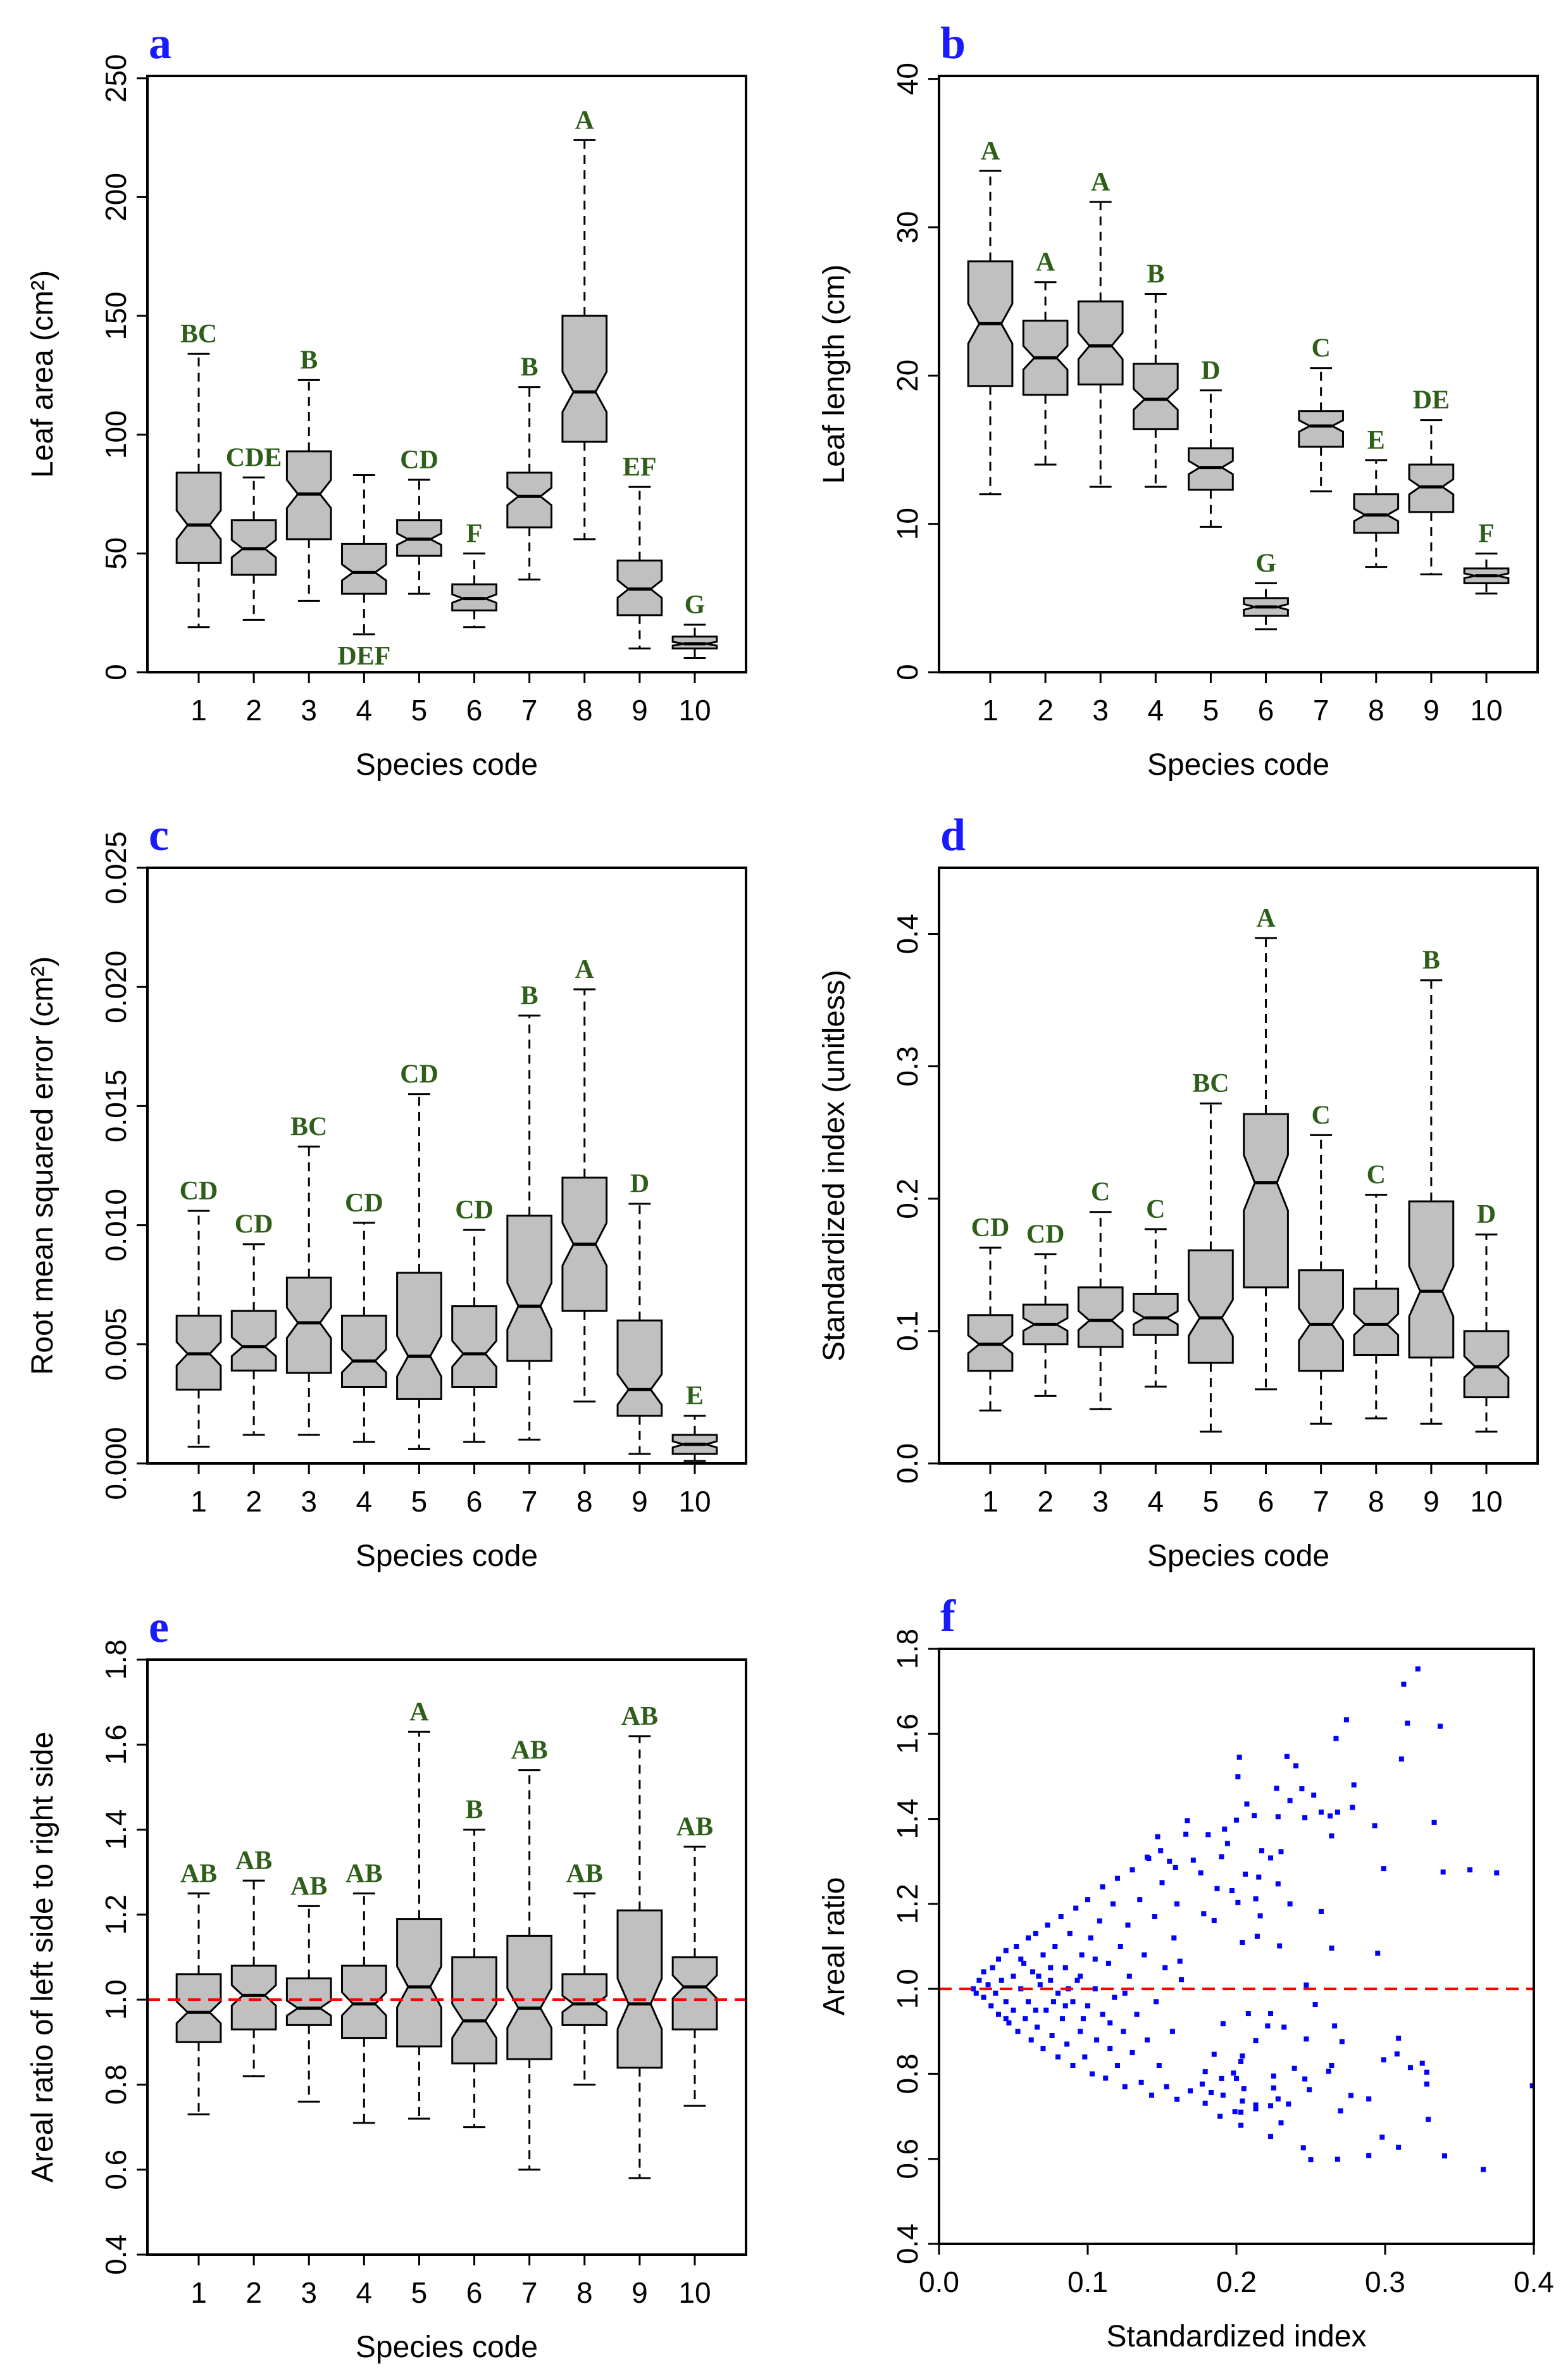 This screenshot has width=1568, height=2373. What do you see at coordinates (254, 457) in the screenshot?
I see `group-letter: CDE` at bounding box center [254, 457].